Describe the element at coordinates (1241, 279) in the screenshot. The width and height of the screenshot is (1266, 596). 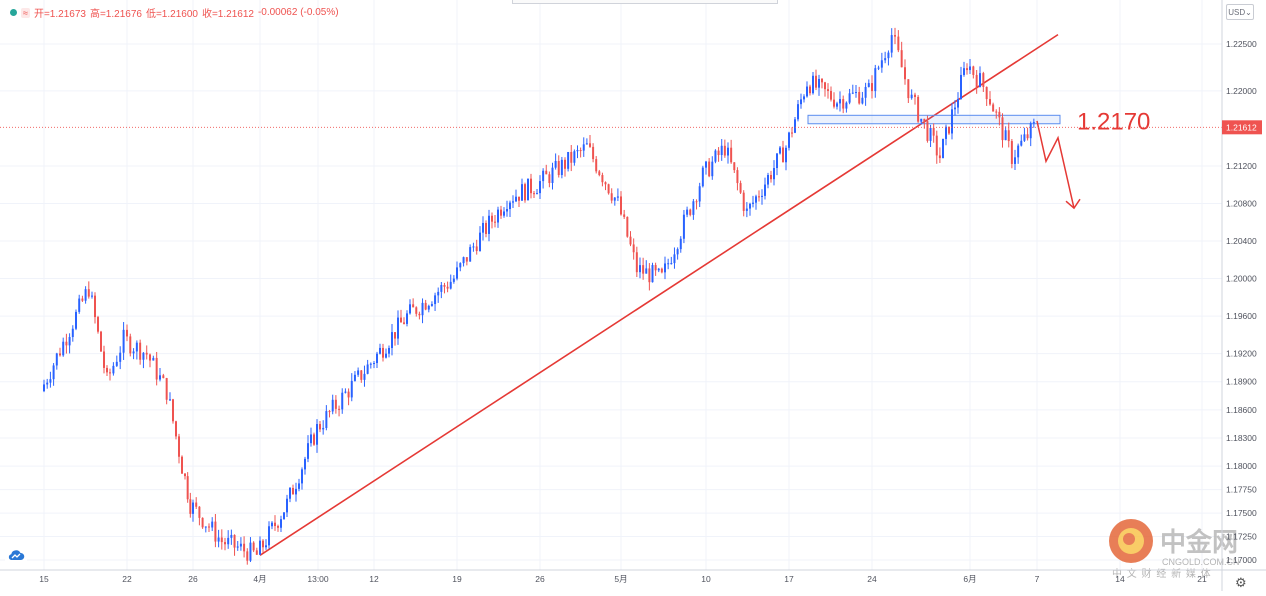
I see `y-tick-label: 1.20000` at that location.